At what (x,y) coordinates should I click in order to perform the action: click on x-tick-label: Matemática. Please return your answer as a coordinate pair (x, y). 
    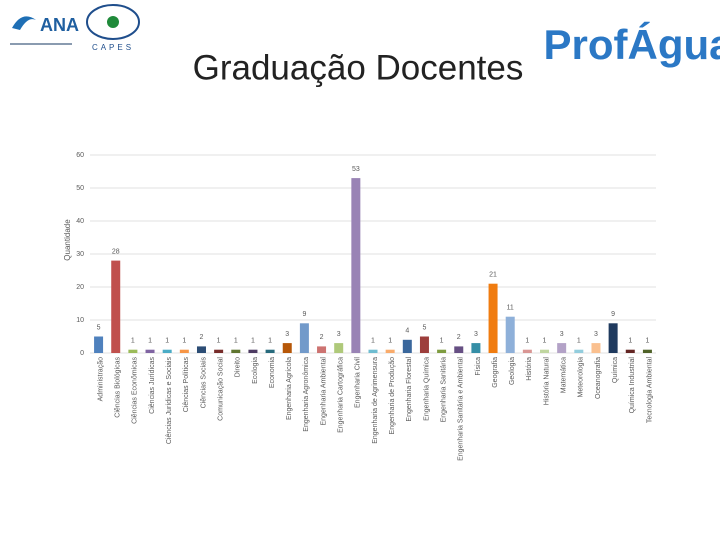
    Looking at the image, I should click on (564, 375).